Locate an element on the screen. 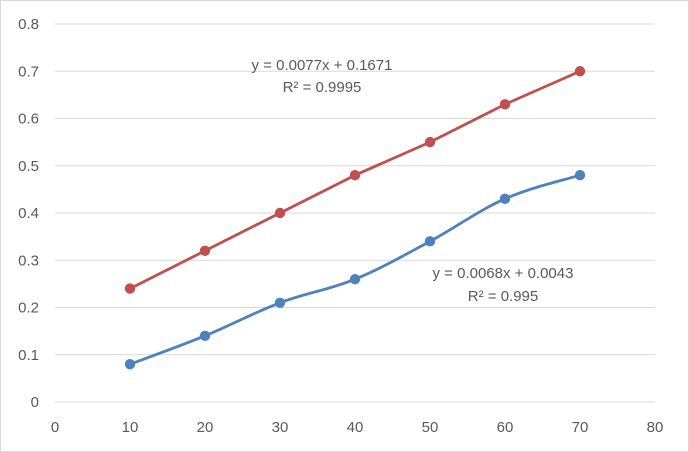  y-tick-label: 0.6 is located at coordinates (28, 119).